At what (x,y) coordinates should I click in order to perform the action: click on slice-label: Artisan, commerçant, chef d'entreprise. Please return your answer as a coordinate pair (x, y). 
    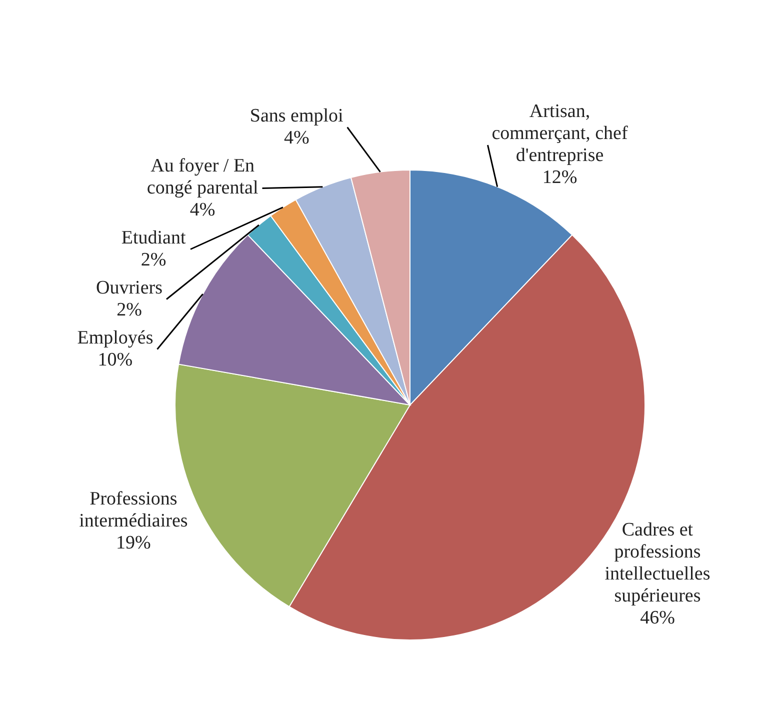
    Looking at the image, I should click on (560, 133).